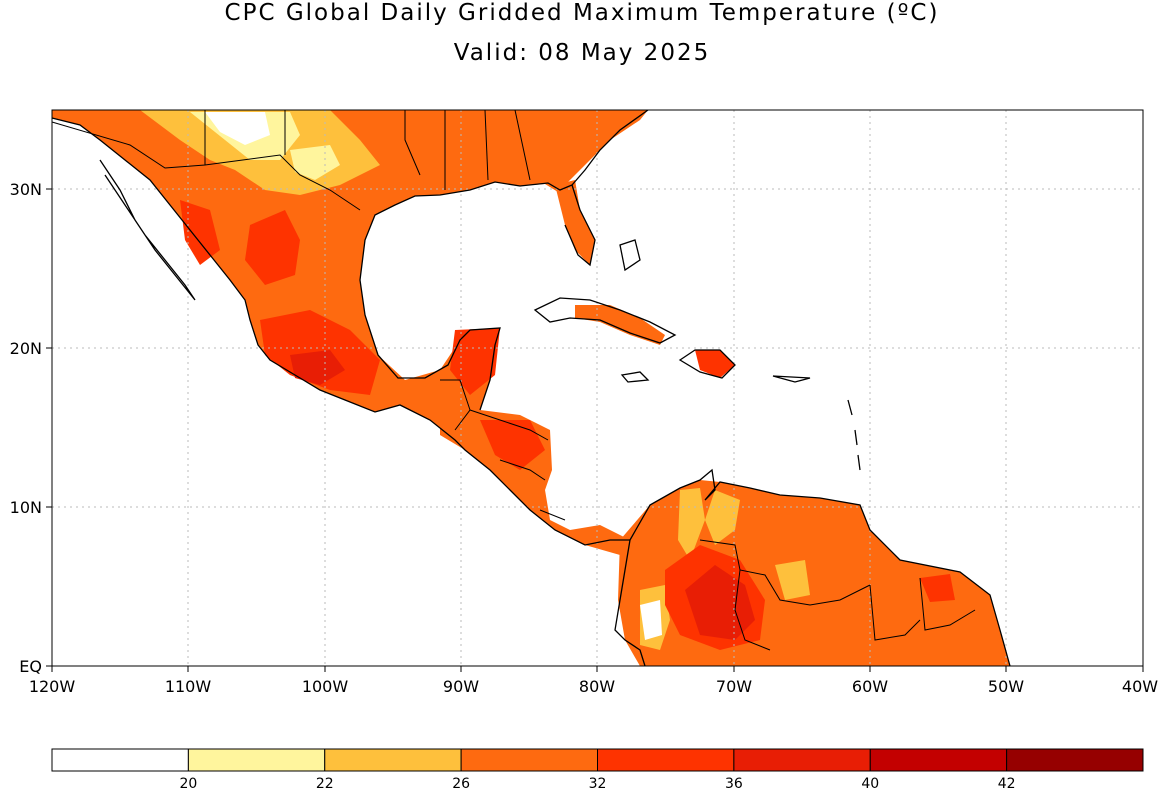  What do you see at coordinates (1007, 783) in the screenshot?
I see `colorbar-label: 42` at bounding box center [1007, 783].